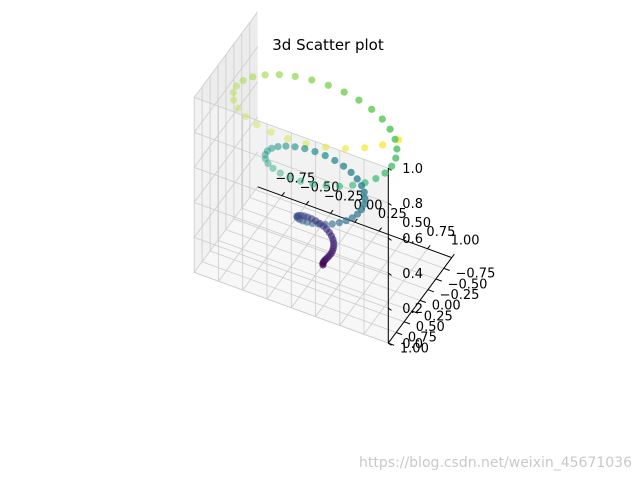  I want to click on y-tick-label: 1.00, so click(414, 348).